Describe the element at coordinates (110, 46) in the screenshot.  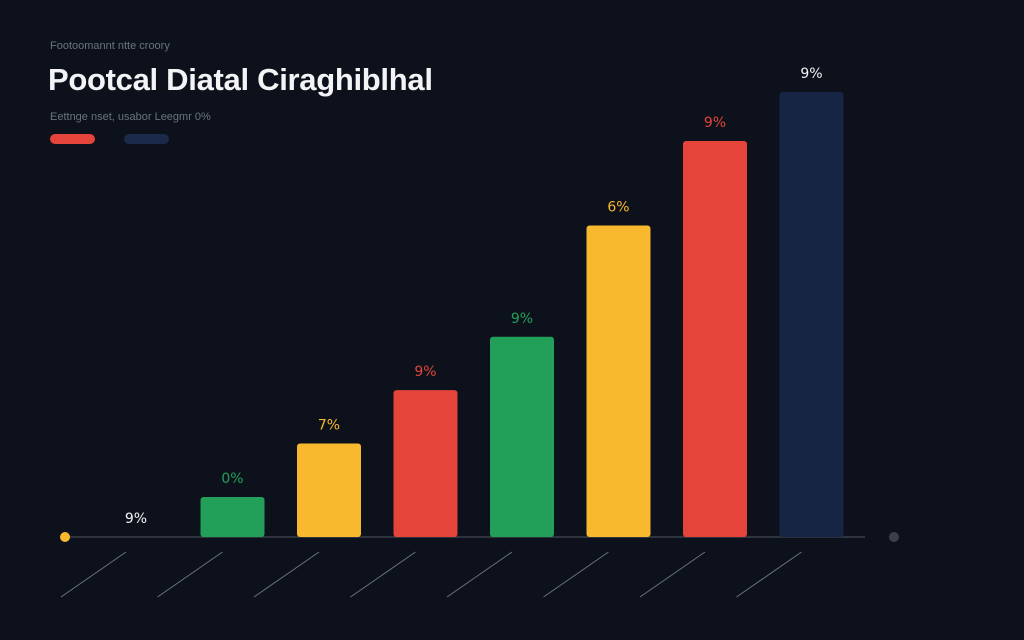
I see `chart-supertitle: Footoomannt ntte croory` at that location.